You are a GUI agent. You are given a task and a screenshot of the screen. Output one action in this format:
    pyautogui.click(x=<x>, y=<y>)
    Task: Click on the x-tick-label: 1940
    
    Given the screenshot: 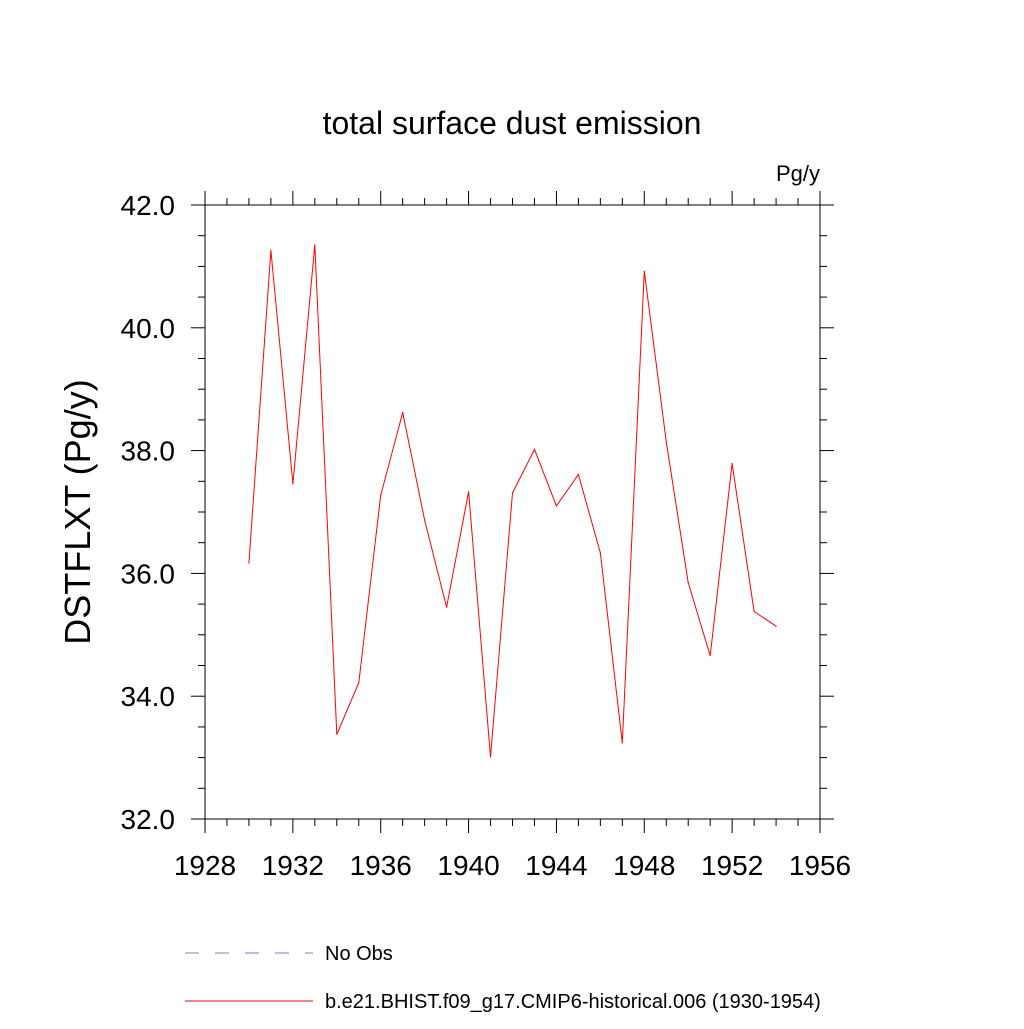 What is the action you would take?
    pyautogui.click(x=468, y=865)
    